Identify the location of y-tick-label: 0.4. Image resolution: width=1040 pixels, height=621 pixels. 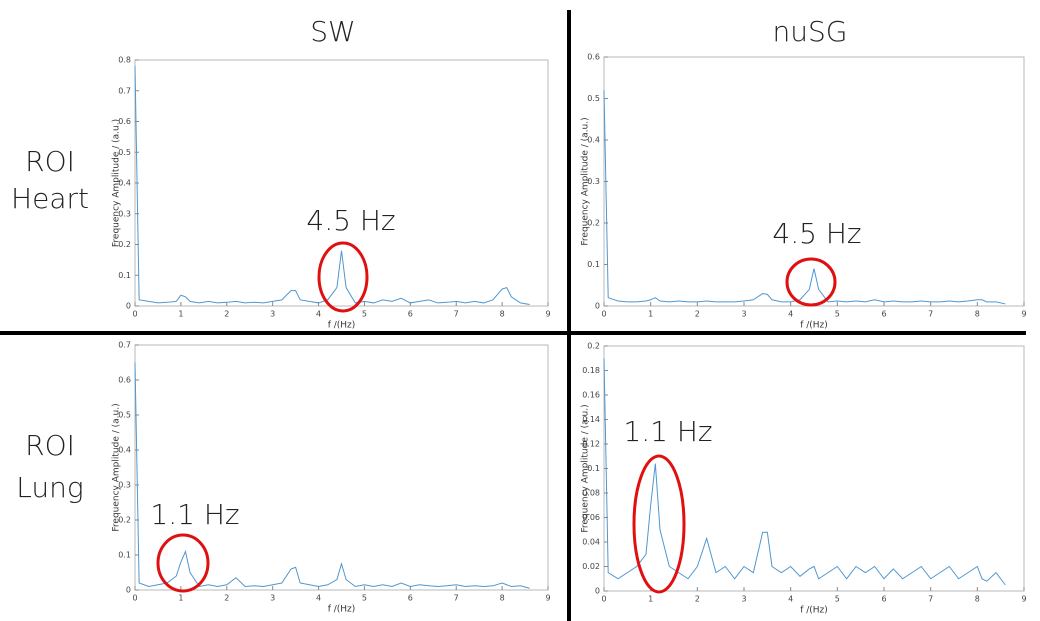
(124, 183).